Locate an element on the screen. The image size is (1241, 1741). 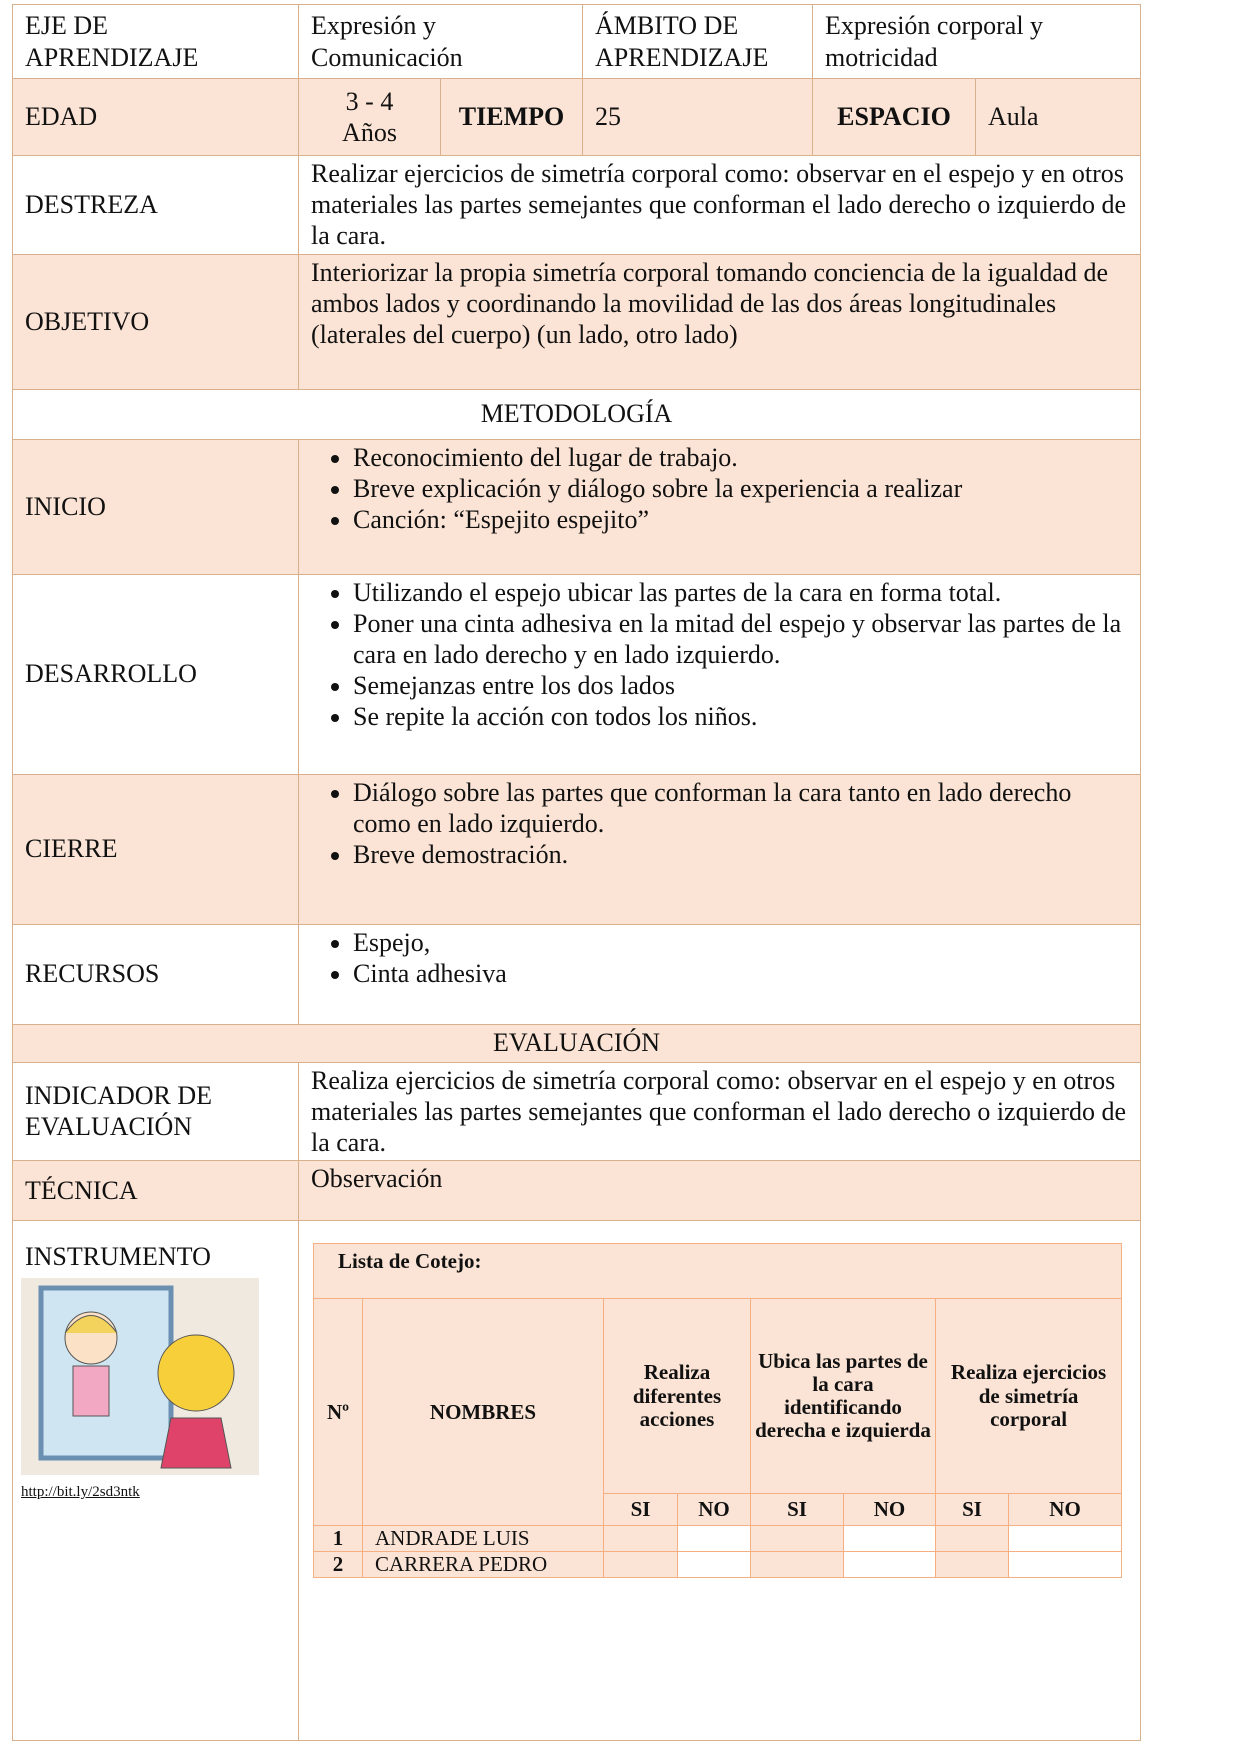
label: TIEMPO is located at coordinates (511, 117).